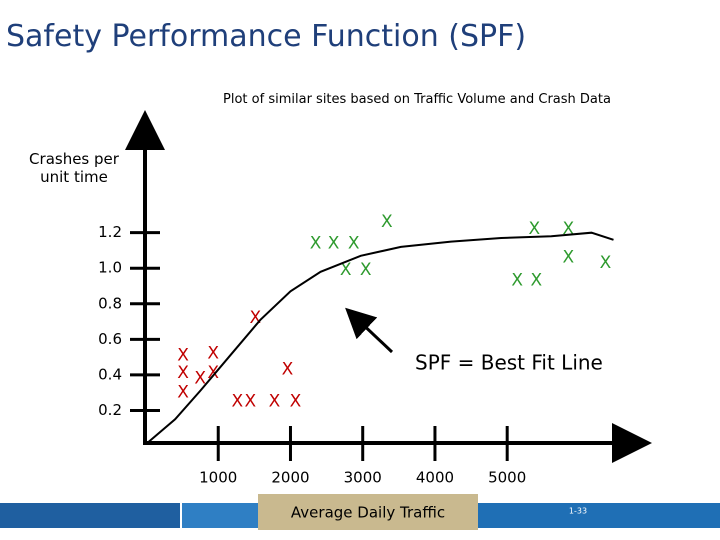 The image size is (720, 540). I want to click on annotation: SPF = Best Fit Line, so click(509, 363).